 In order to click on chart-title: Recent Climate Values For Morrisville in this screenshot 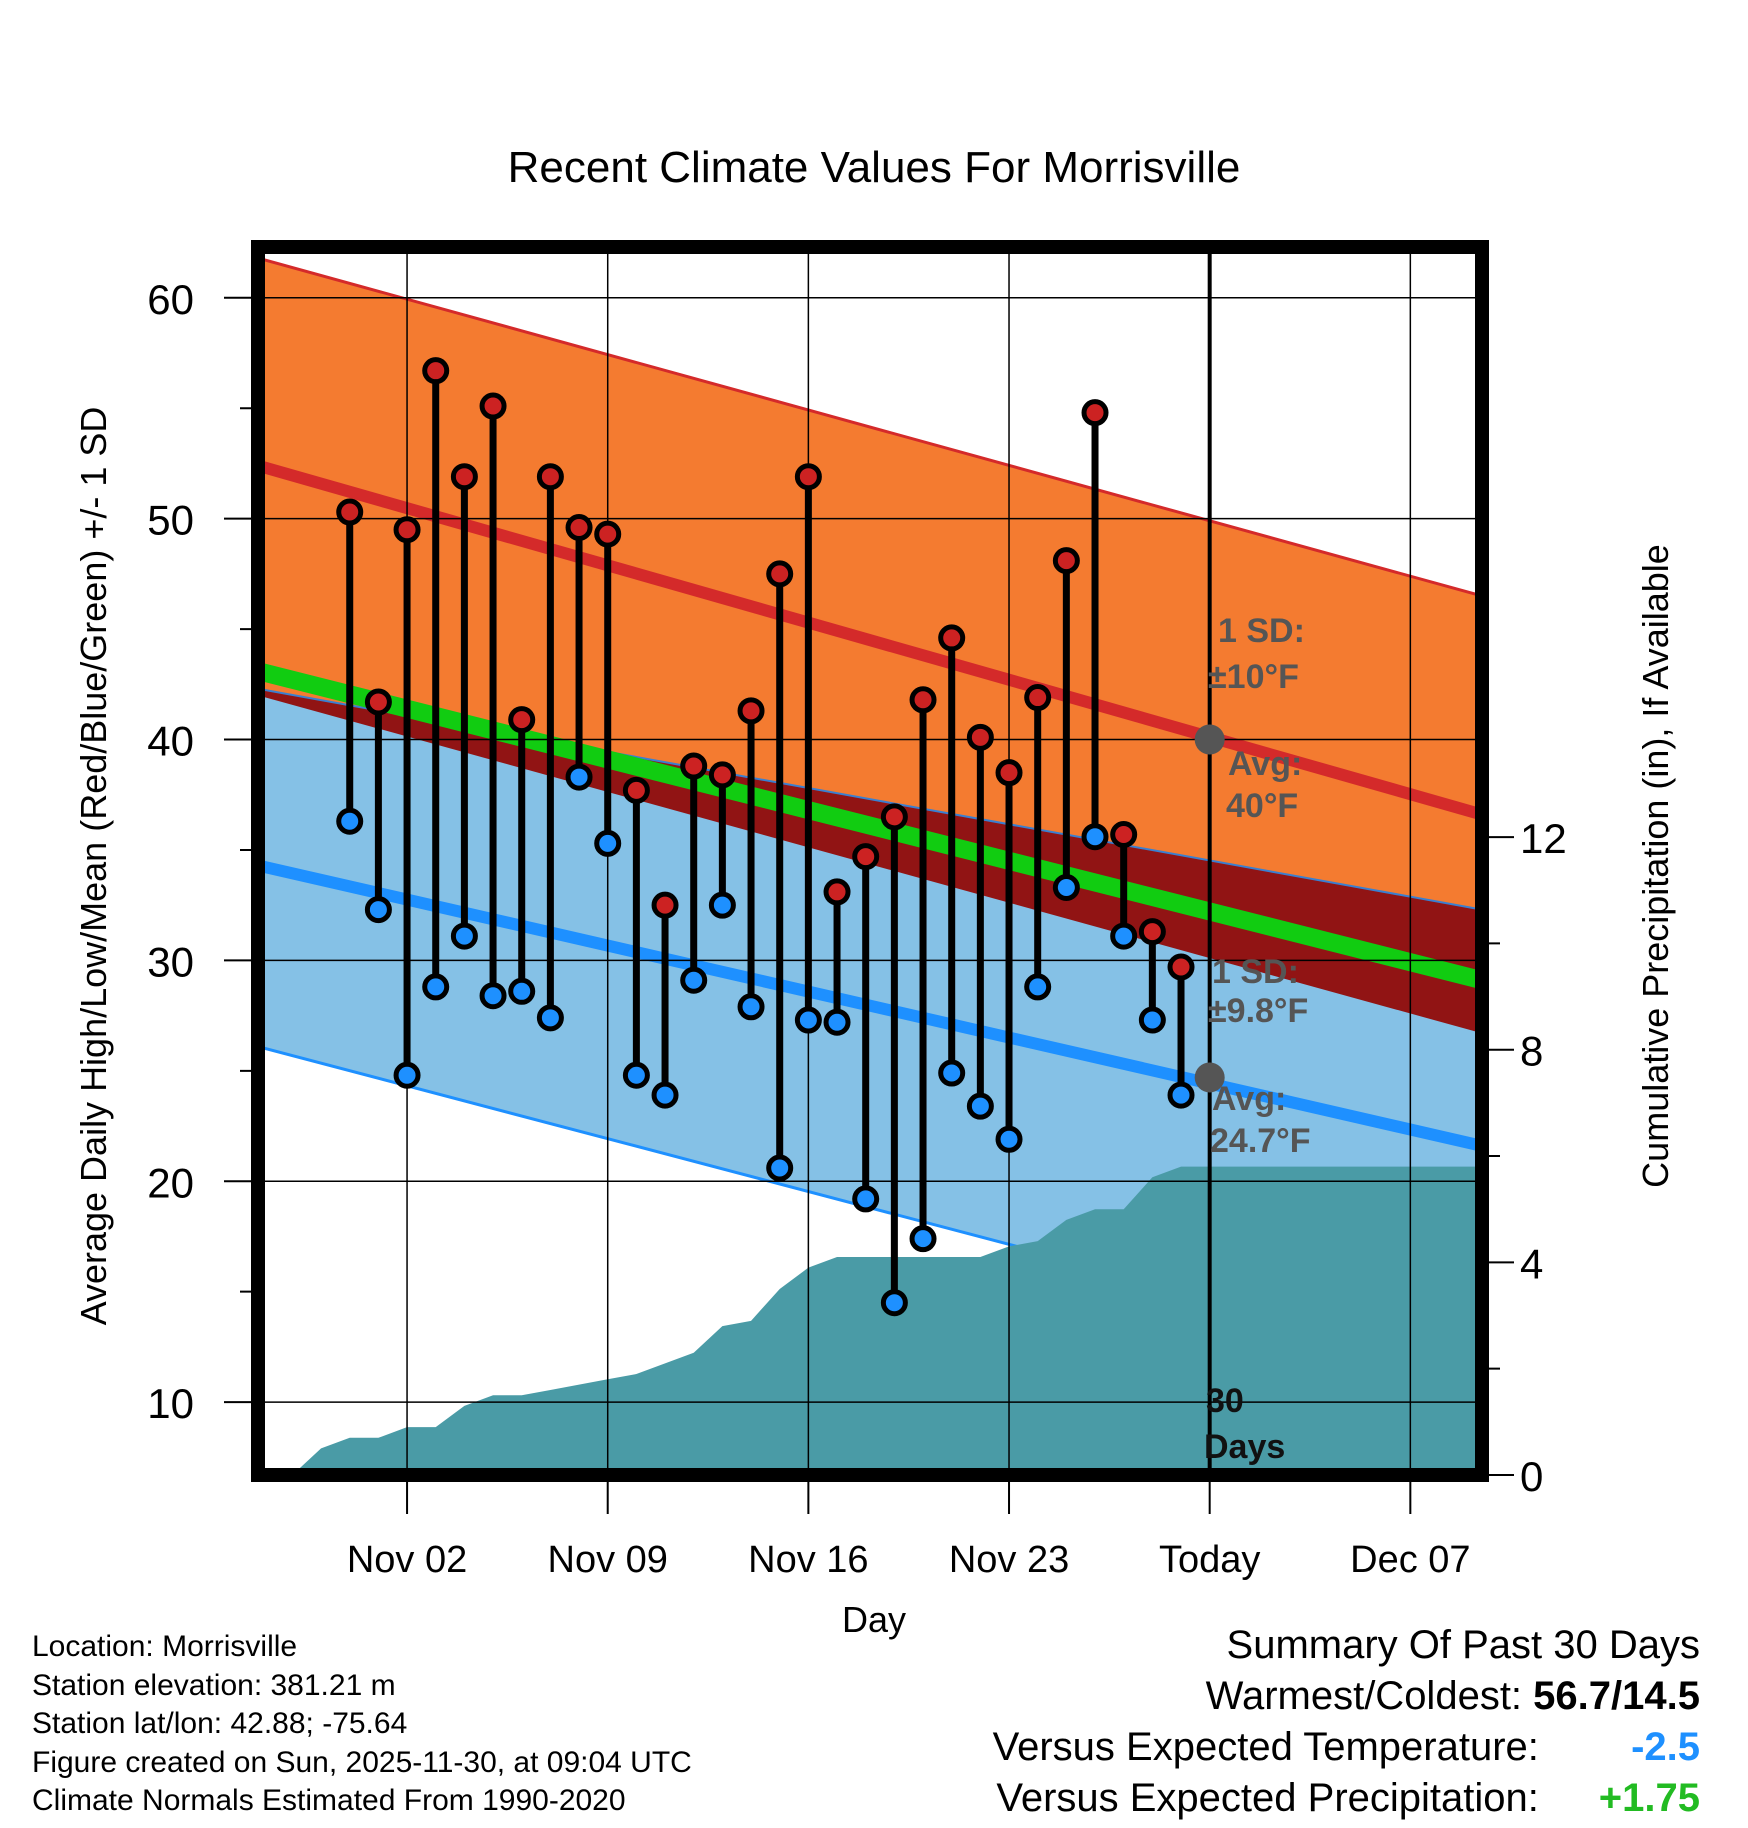, I will do `click(874, 167)`.